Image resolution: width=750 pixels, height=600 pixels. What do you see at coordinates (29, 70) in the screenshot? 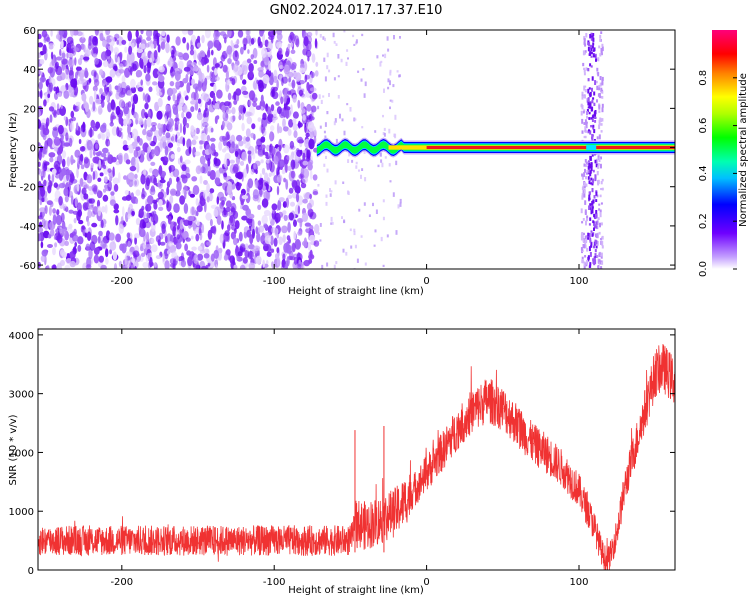
I see `y-tick-label: 40` at bounding box center [29, 70].